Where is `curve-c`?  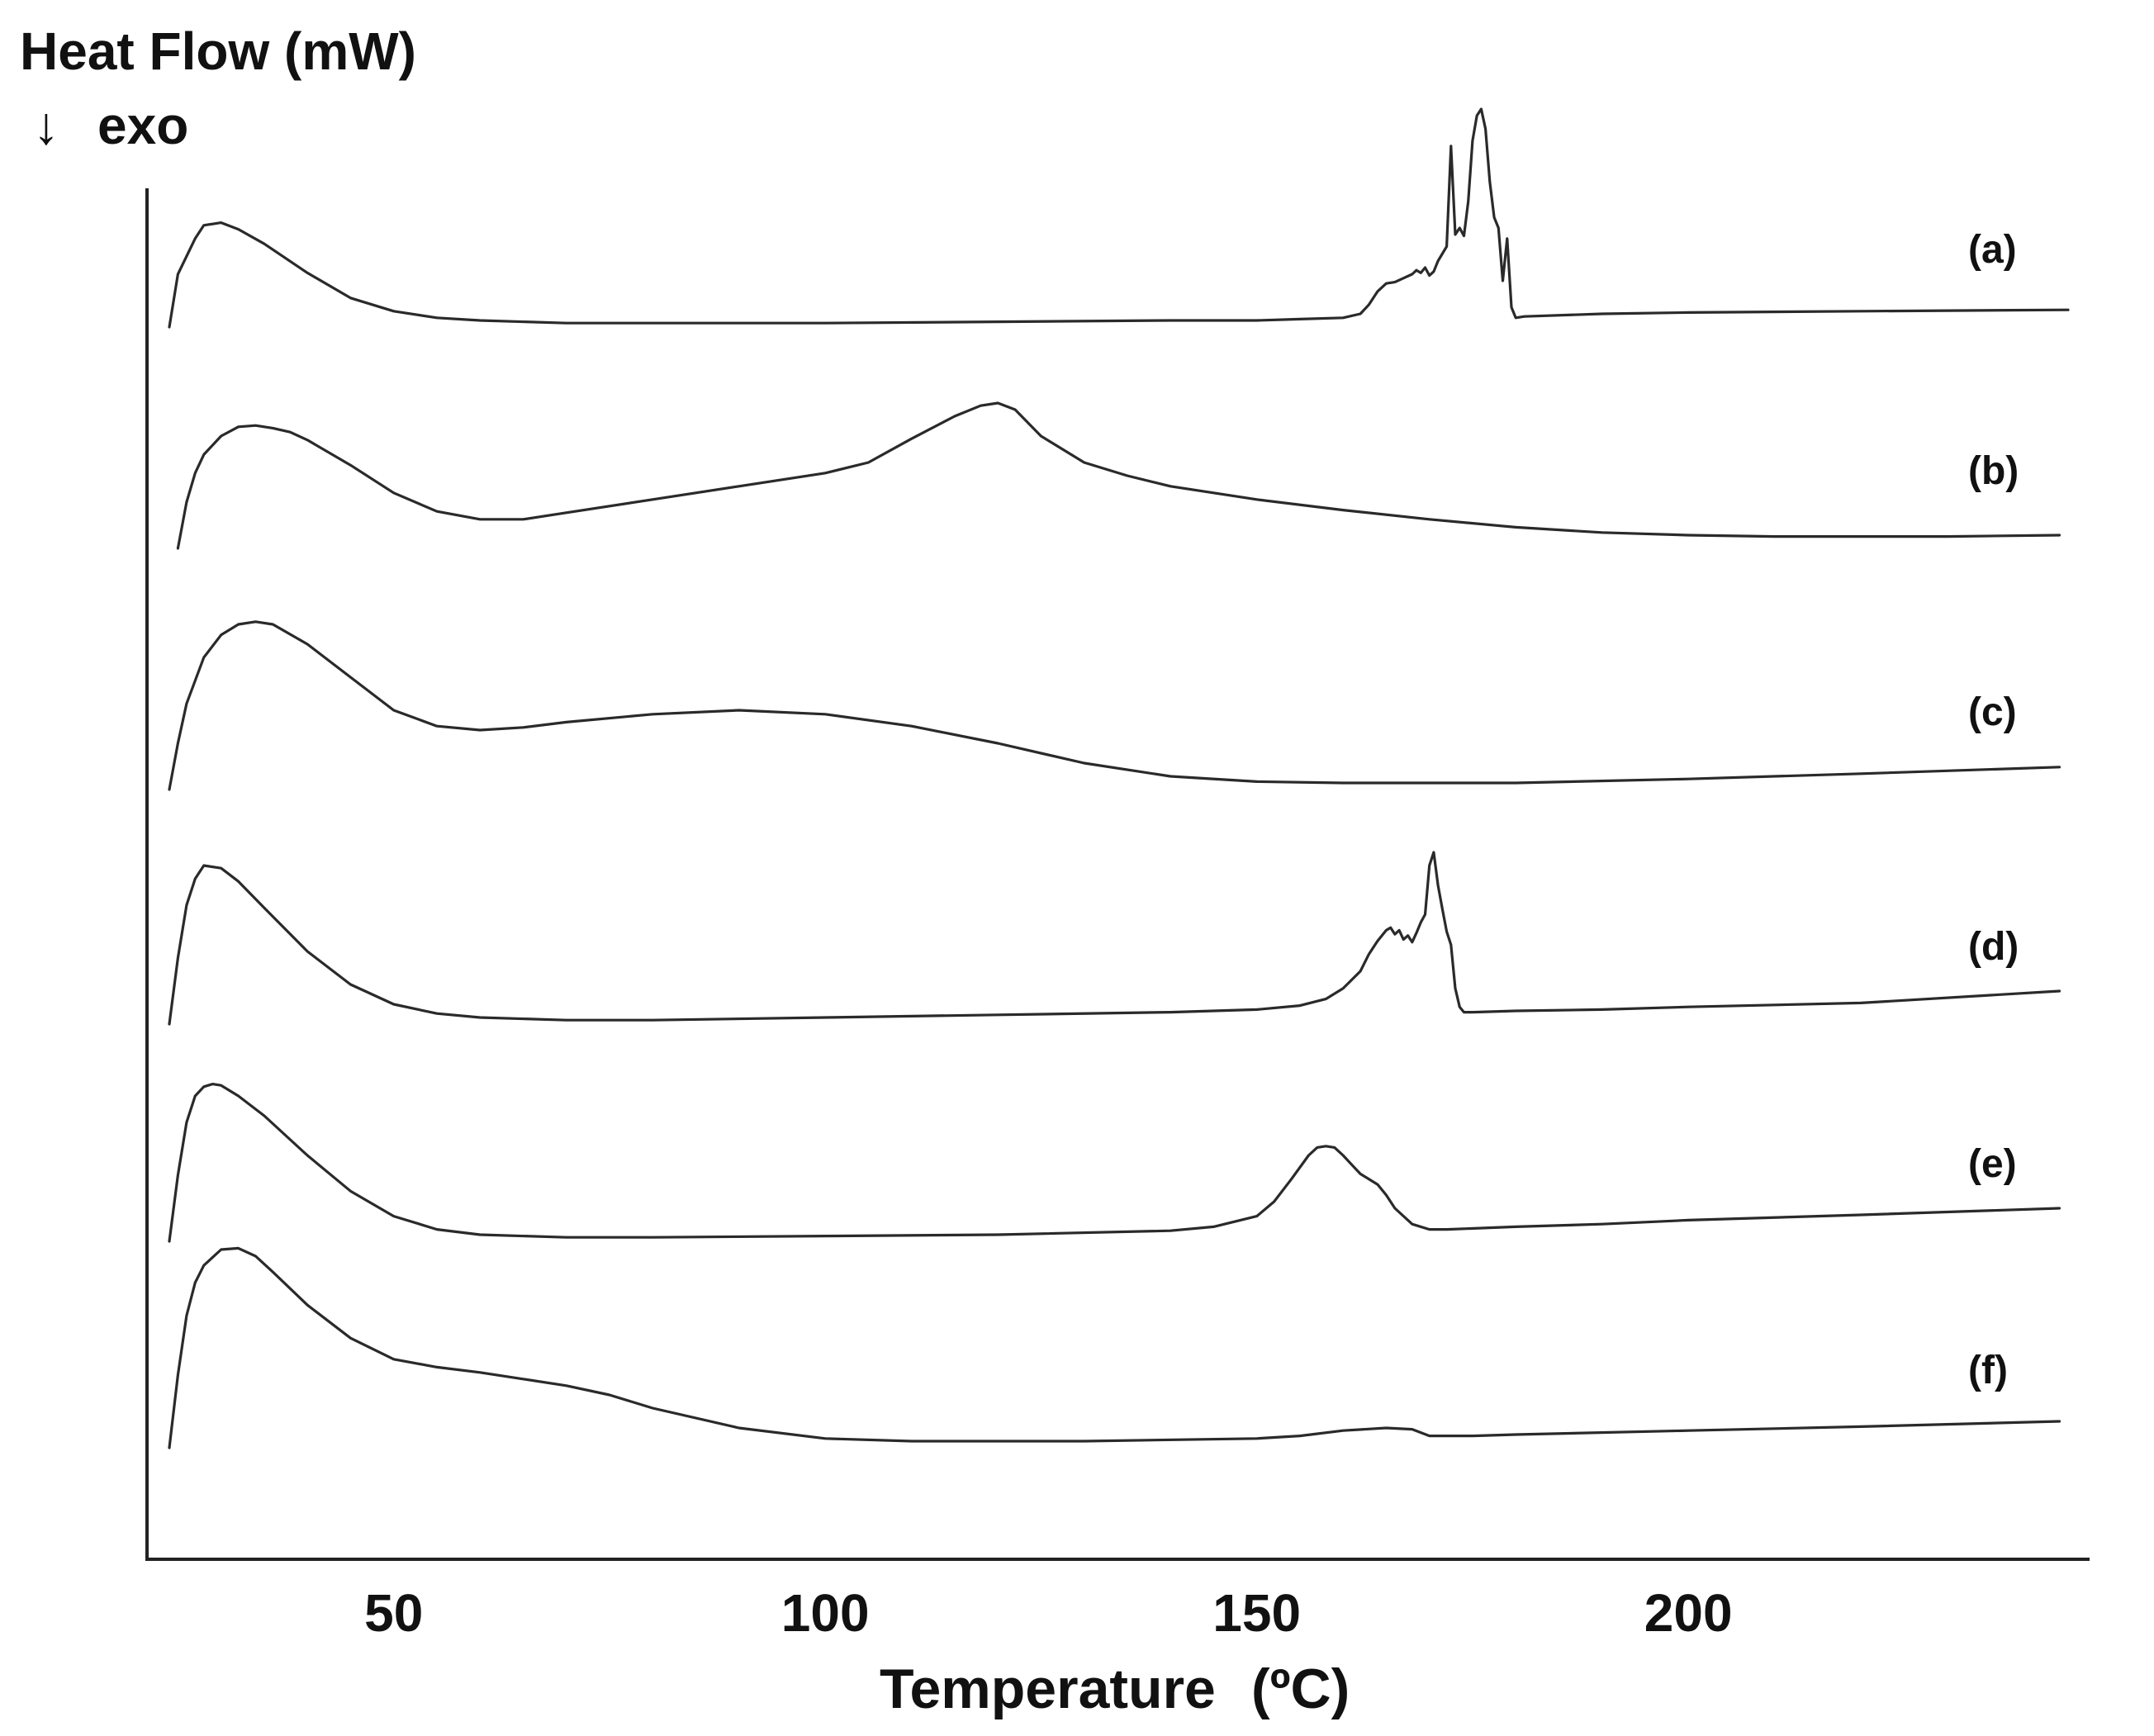
curve-c is located at coordinates (1114, 705).